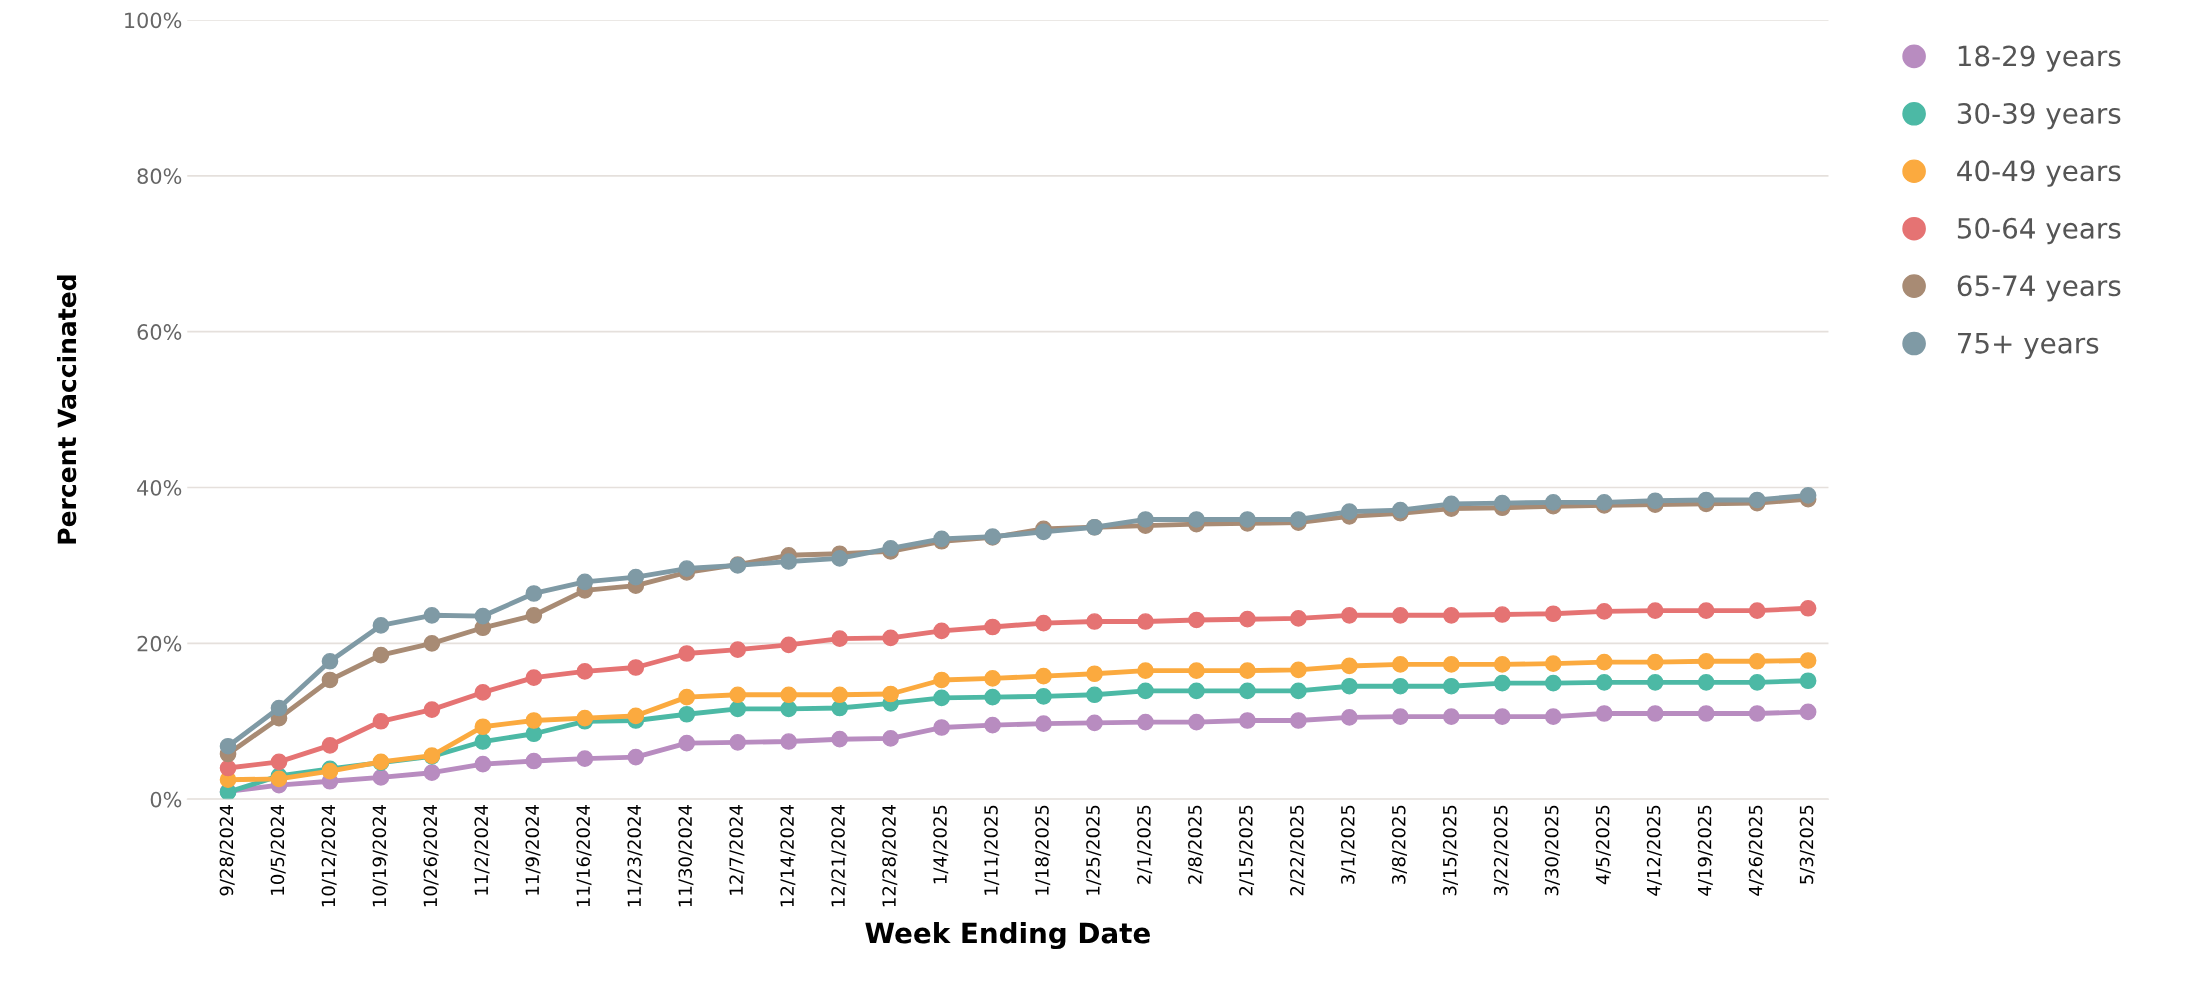 The image size is (2203, 999). What do you see at coordinates (2028, 346) in the screenshot?
I see `legend-label: 75+ years` at bounding box center [2028, 346].